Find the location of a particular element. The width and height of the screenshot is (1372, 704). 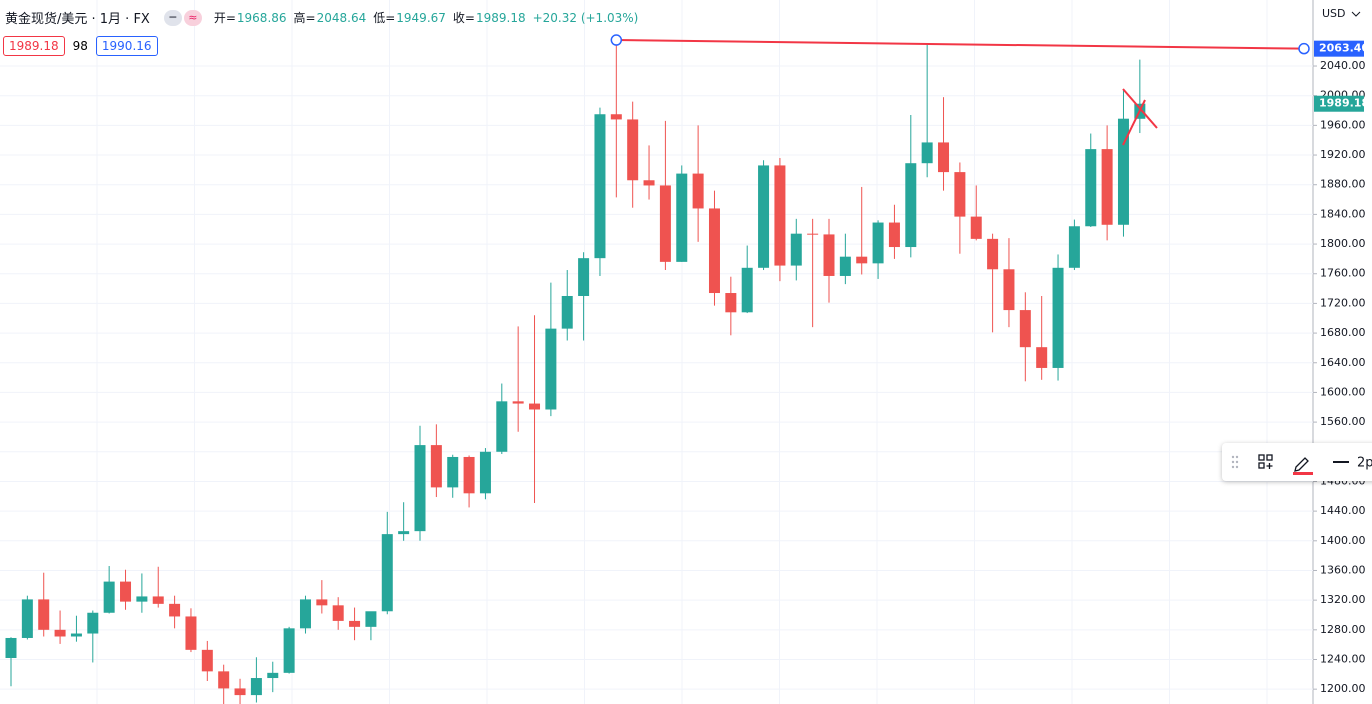

template-icon is located at coordinates (1265, 461).